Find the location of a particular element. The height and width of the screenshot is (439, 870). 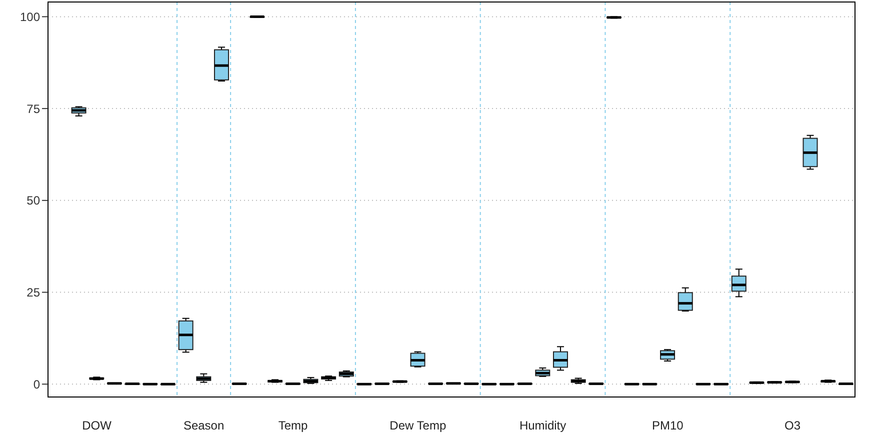

y-tick-label: 25 is located at coordinates (33, 293).